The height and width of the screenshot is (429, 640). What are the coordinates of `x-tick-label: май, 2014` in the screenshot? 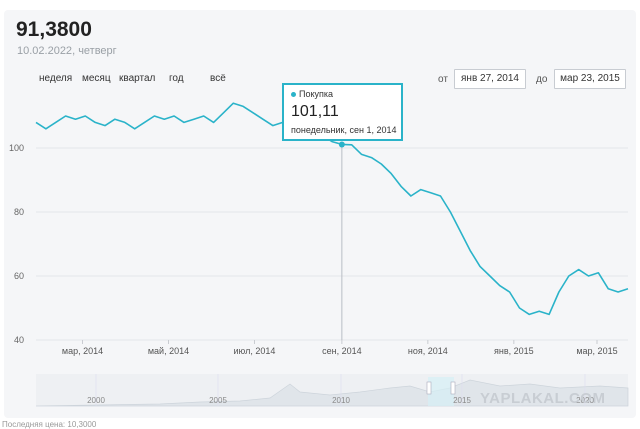 It's located at (168, 351).